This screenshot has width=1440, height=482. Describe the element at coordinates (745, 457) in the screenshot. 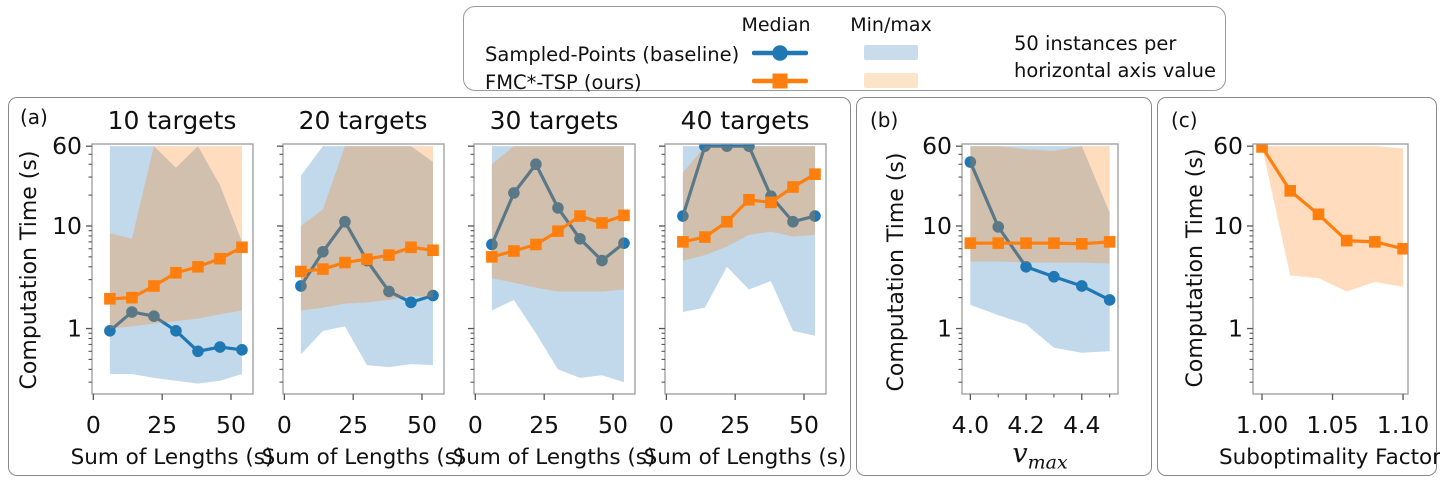

I see `xlabel-sum-of-lengths-4: Sum of Lengths (s)` at that location.